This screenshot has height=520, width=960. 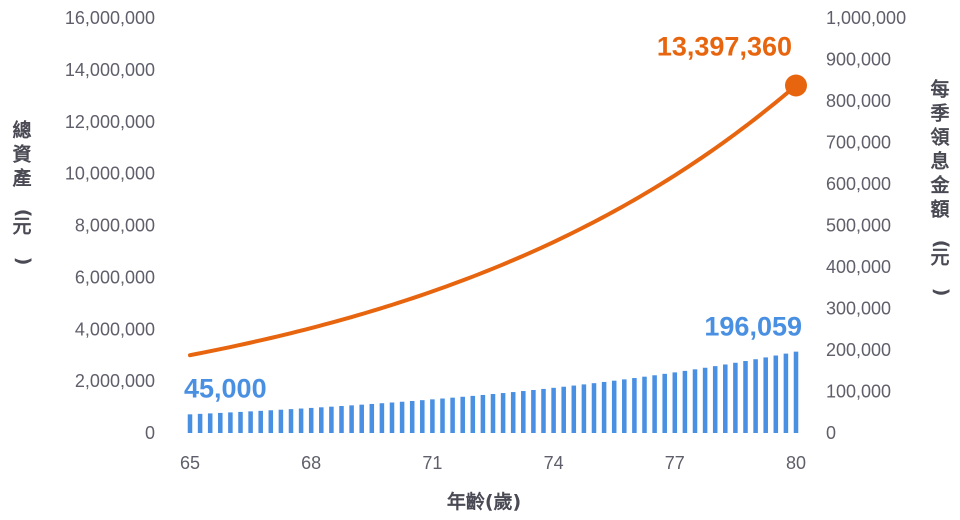 I want to click on x-axis-ticks: 65 68 71 74 77 80, so click(x=493, y=463).